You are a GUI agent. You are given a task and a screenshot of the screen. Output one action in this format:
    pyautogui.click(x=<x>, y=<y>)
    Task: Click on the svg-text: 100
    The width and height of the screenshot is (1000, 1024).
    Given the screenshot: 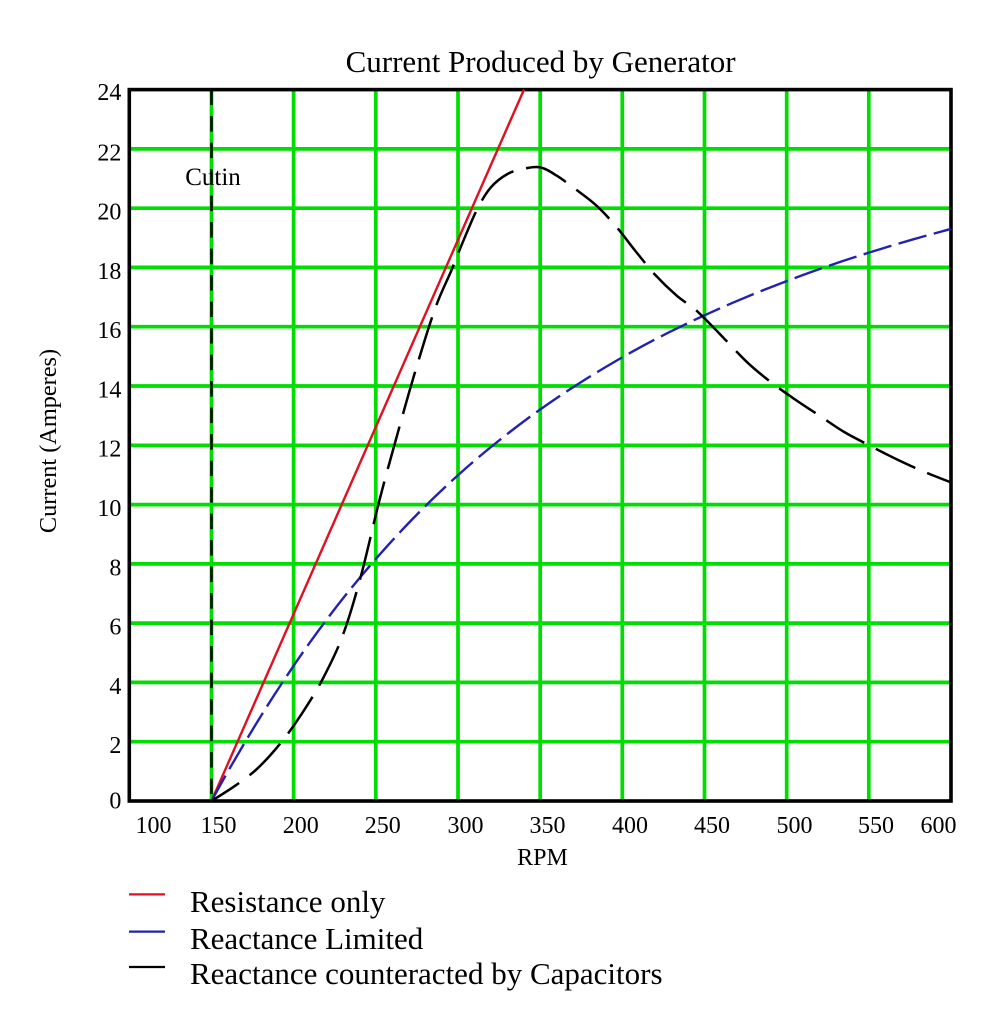 What is the action you would take?
    pyautogui.click(x=154, y=826)
    